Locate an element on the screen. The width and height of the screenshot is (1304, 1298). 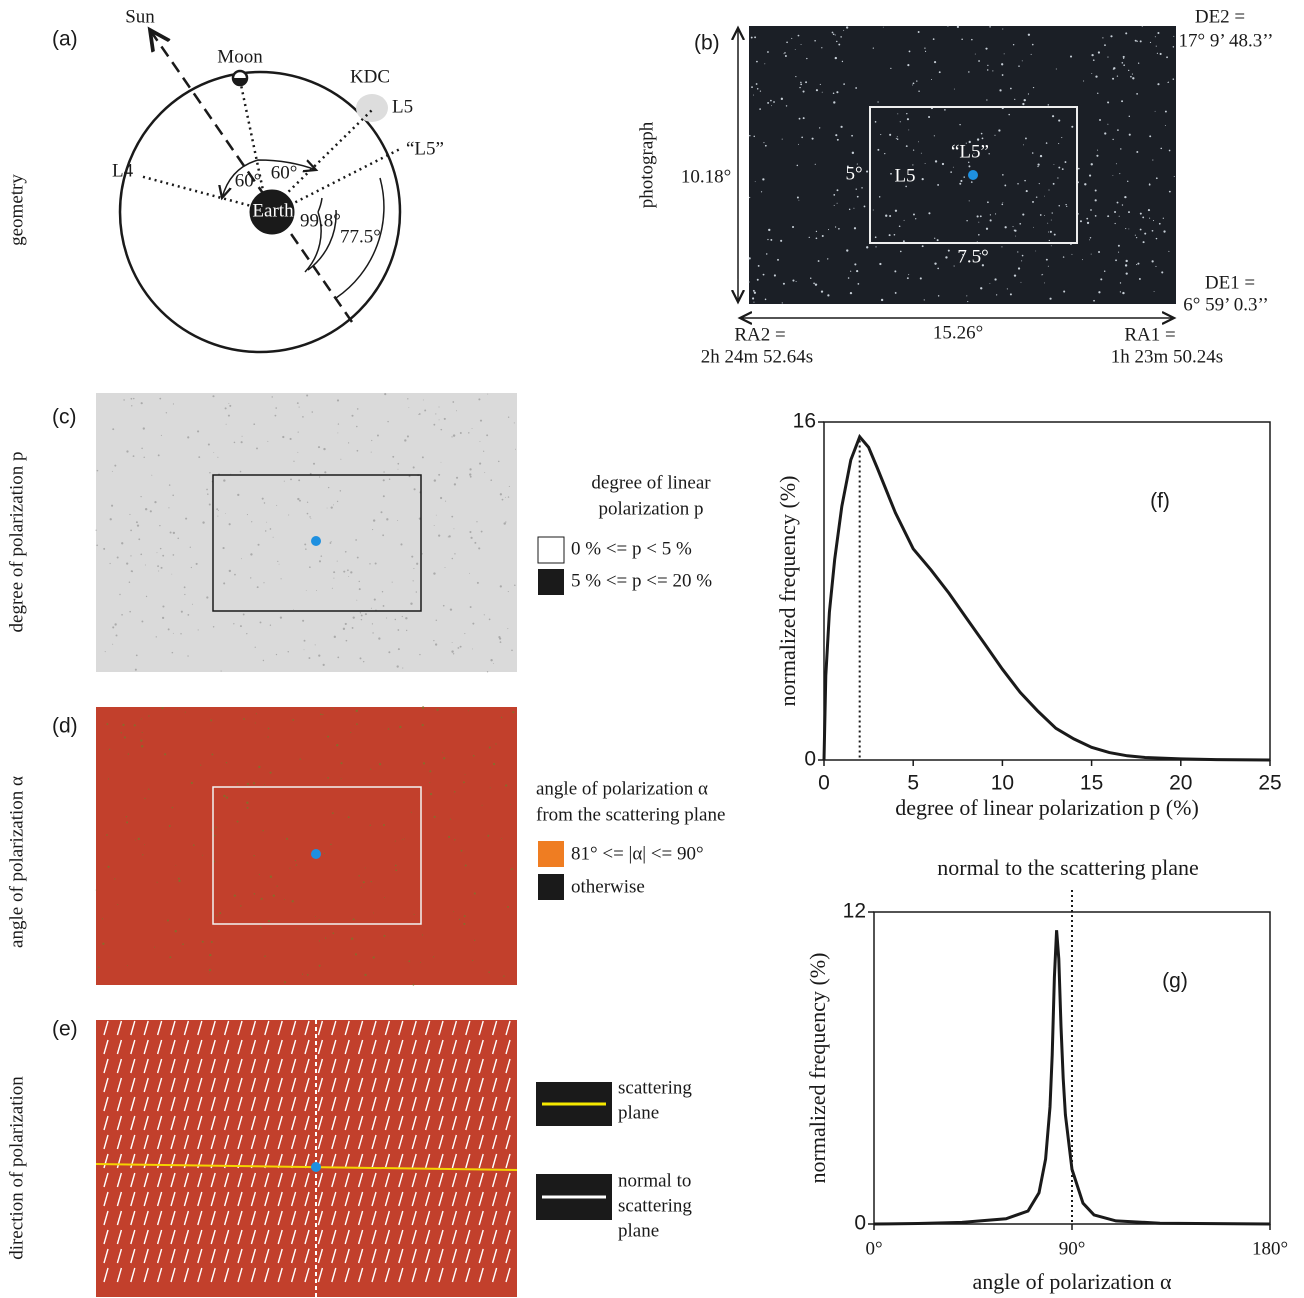
side-label: direction of polarization is located at coordinates (16, 1168).